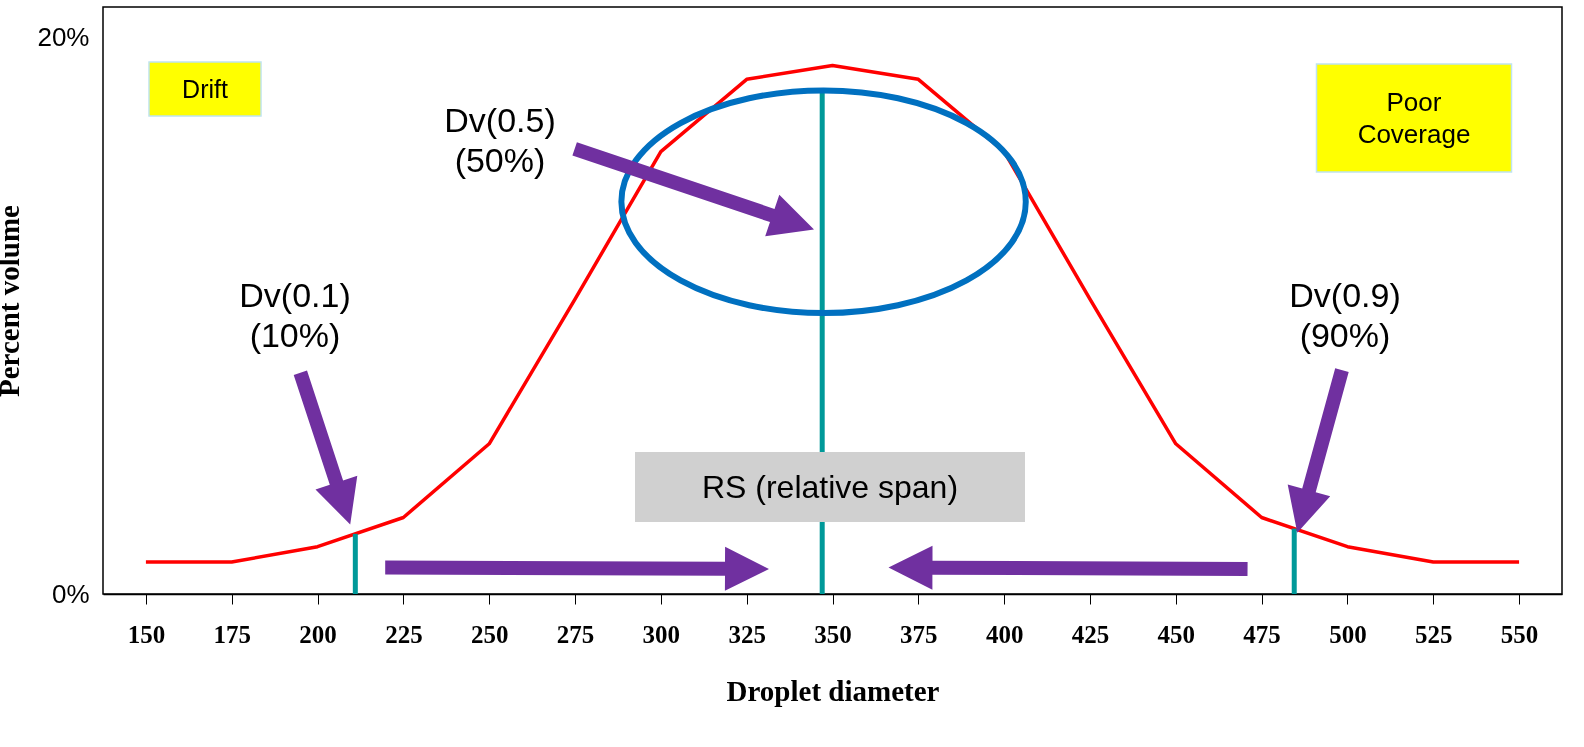  What do you see at coordinates (1262, 634) in the screenshot?
I see `x-tick-label: 475` at bounding box center [1262, 634].